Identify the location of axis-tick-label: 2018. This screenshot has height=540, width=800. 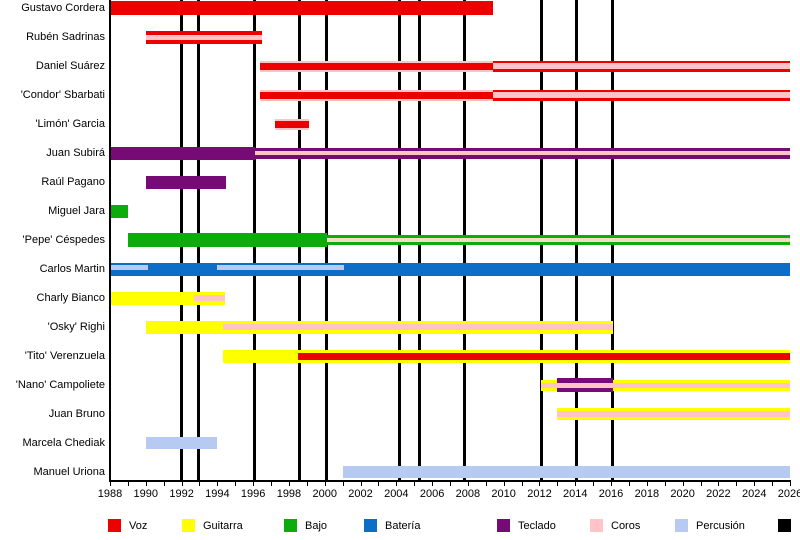
(647, 494).